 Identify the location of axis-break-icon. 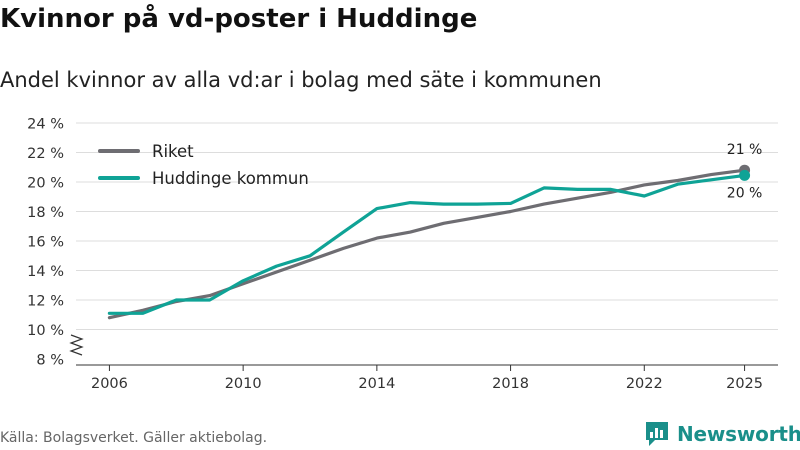
(76, 345).